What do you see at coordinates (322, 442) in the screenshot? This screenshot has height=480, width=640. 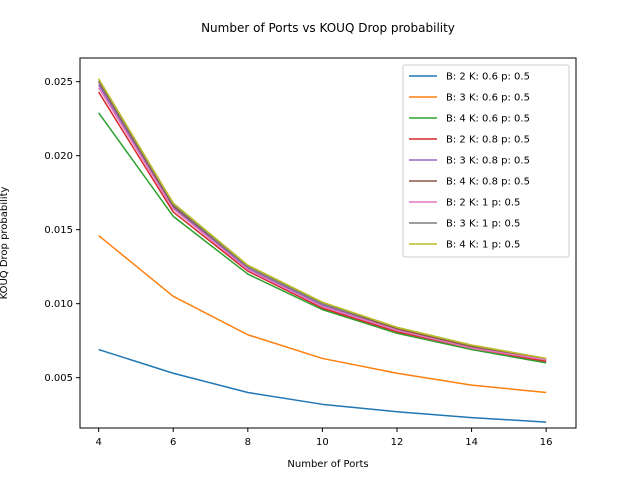 I see `x-tick-label: 10` at bounding box center [322, 442].